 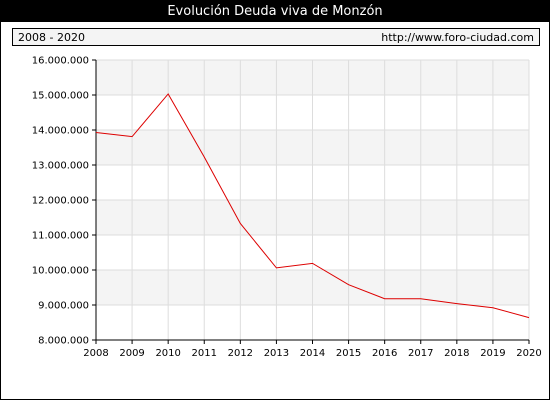 I want to click on x-tick-label: 2012, so click(x=240, y=353).